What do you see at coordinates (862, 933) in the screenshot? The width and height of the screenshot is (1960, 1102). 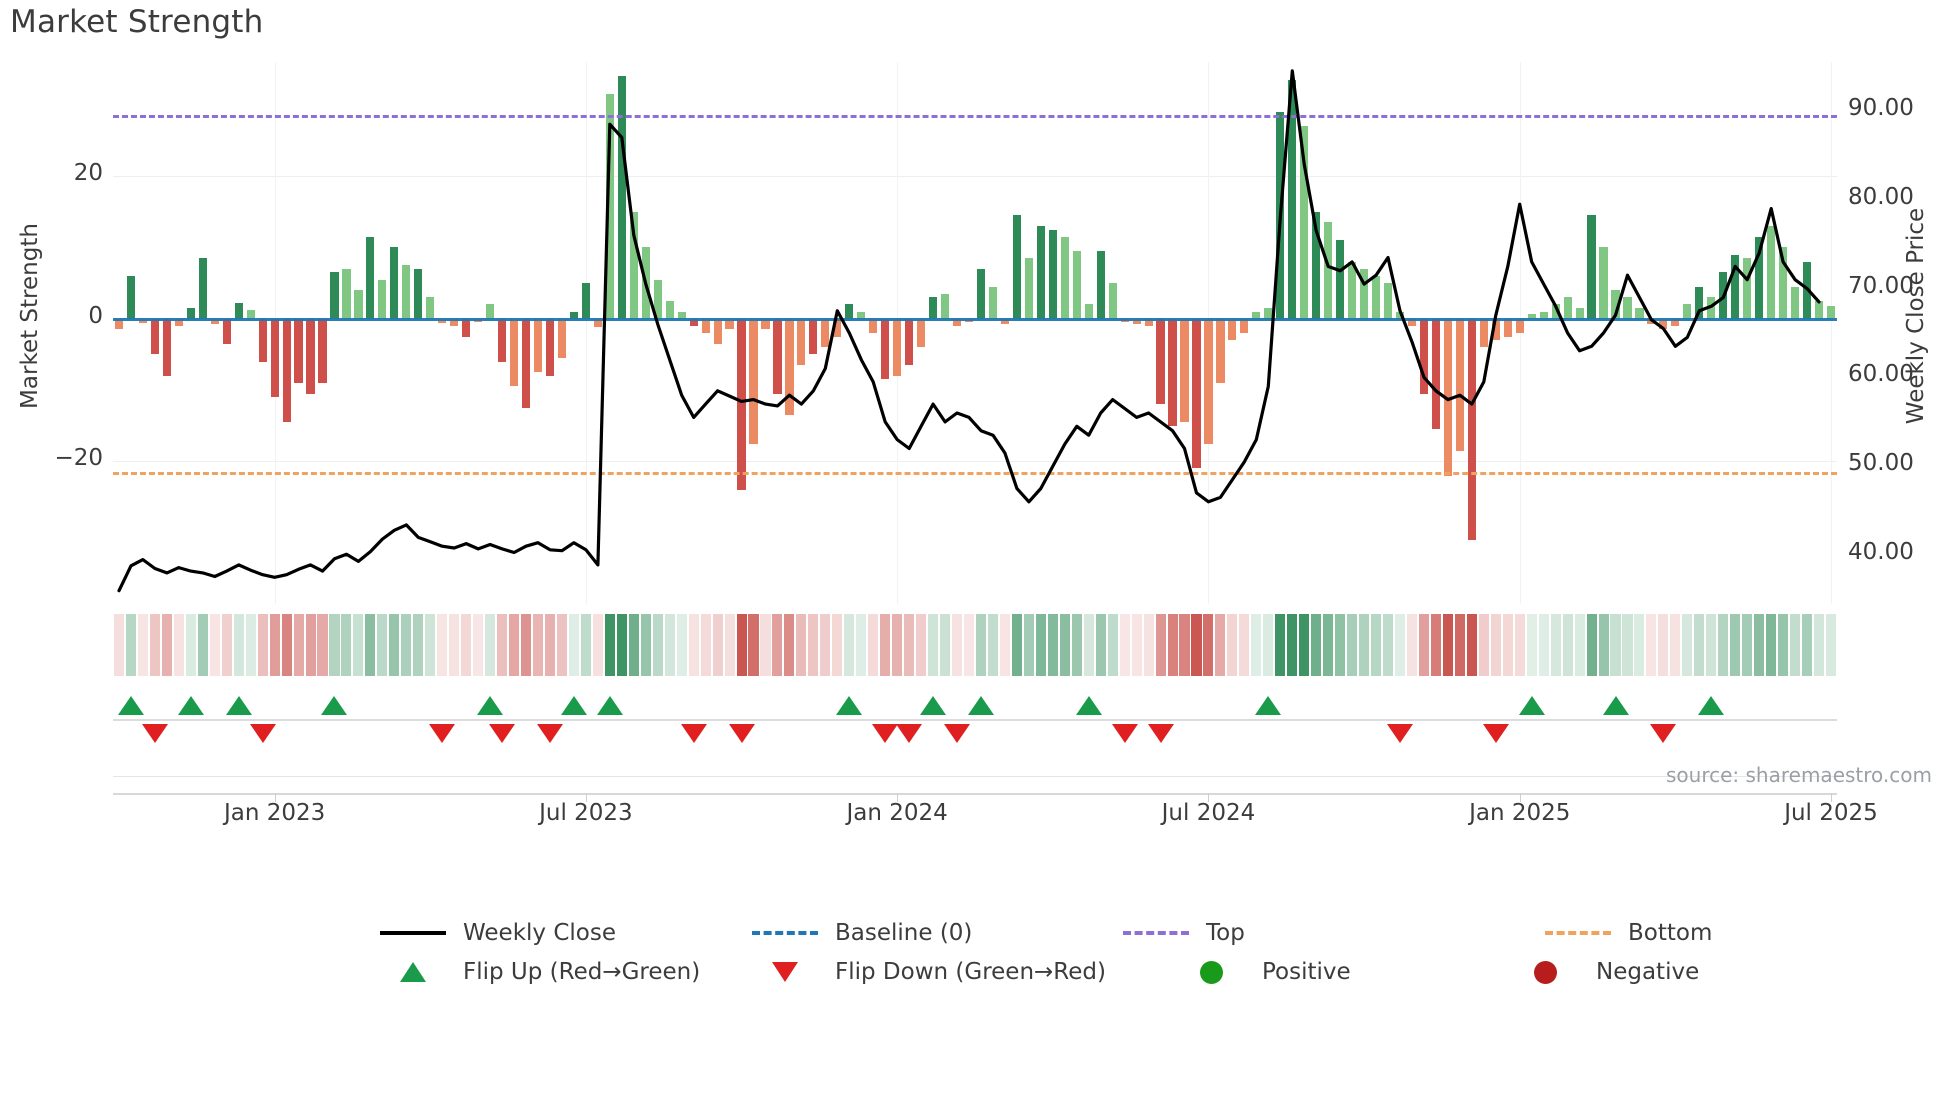 I see `legend-item: Baseline (0)` at bounding box center [862, 933].